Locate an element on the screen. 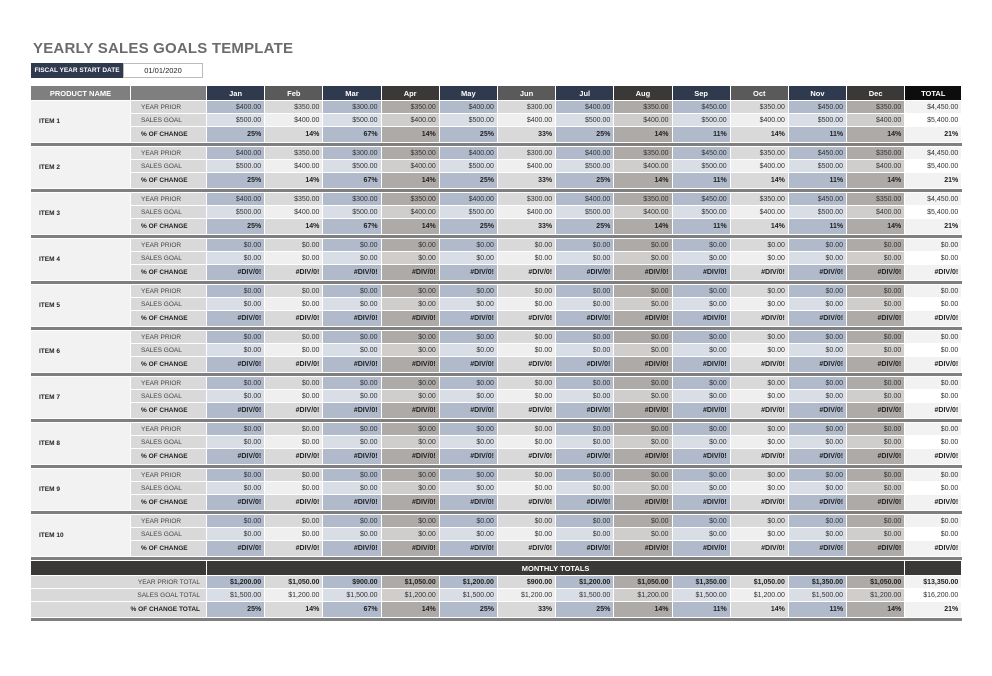 Image resolution: width=992 pixels, height=676 pixels. pct-cell: 67% is located at coordinates (352, 134).